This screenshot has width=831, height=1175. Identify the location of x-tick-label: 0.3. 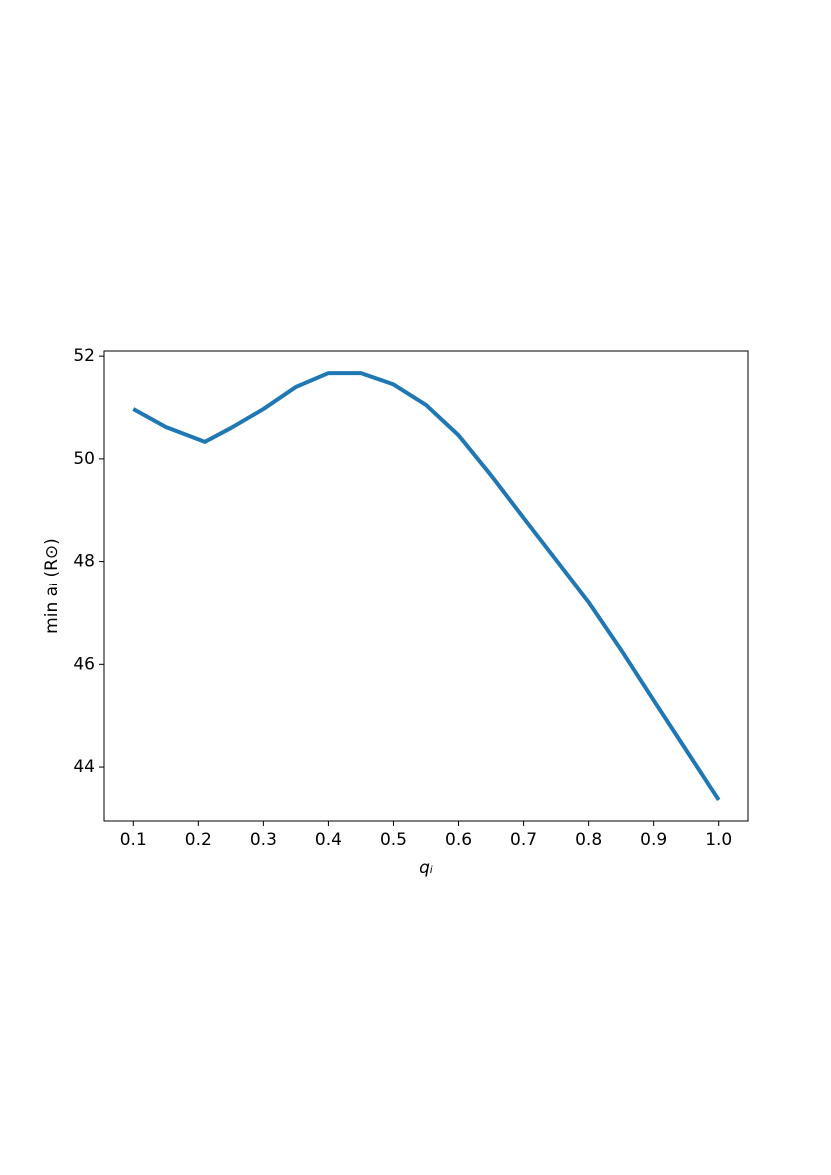
(263, 840).